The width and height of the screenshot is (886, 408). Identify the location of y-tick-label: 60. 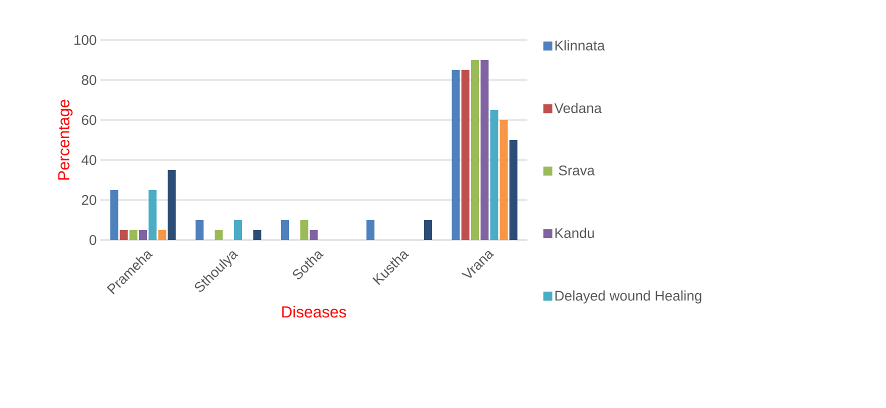
(89, 120).